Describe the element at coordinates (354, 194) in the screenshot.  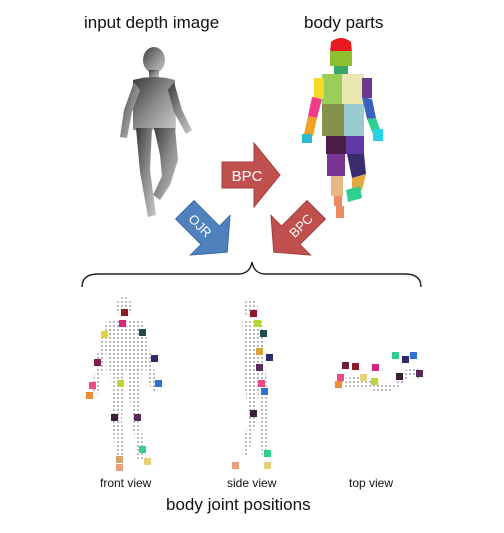
I see `foot-right-part` at that location.